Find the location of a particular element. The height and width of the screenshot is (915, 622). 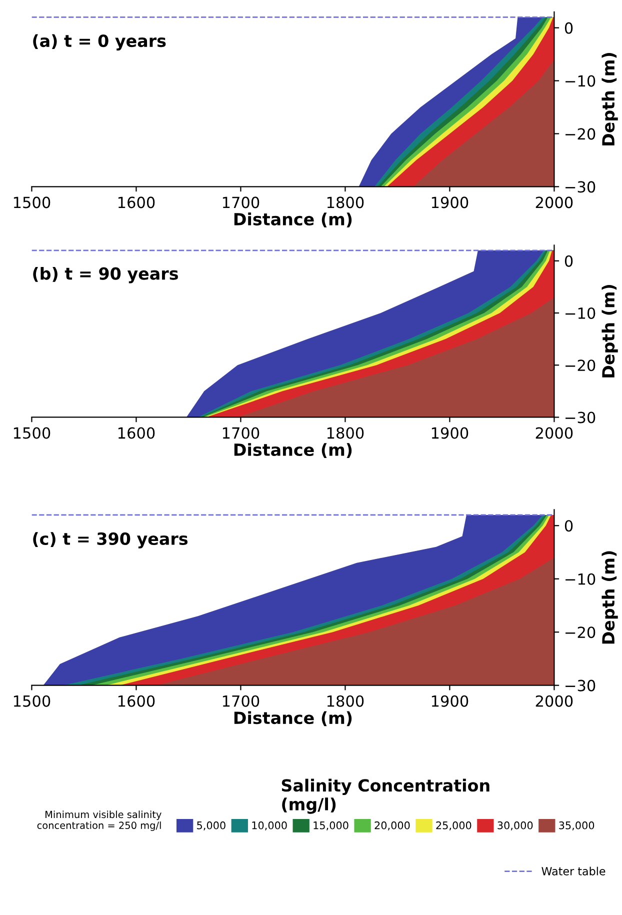

legend-label: Water table is located at coordinates (574, 871).